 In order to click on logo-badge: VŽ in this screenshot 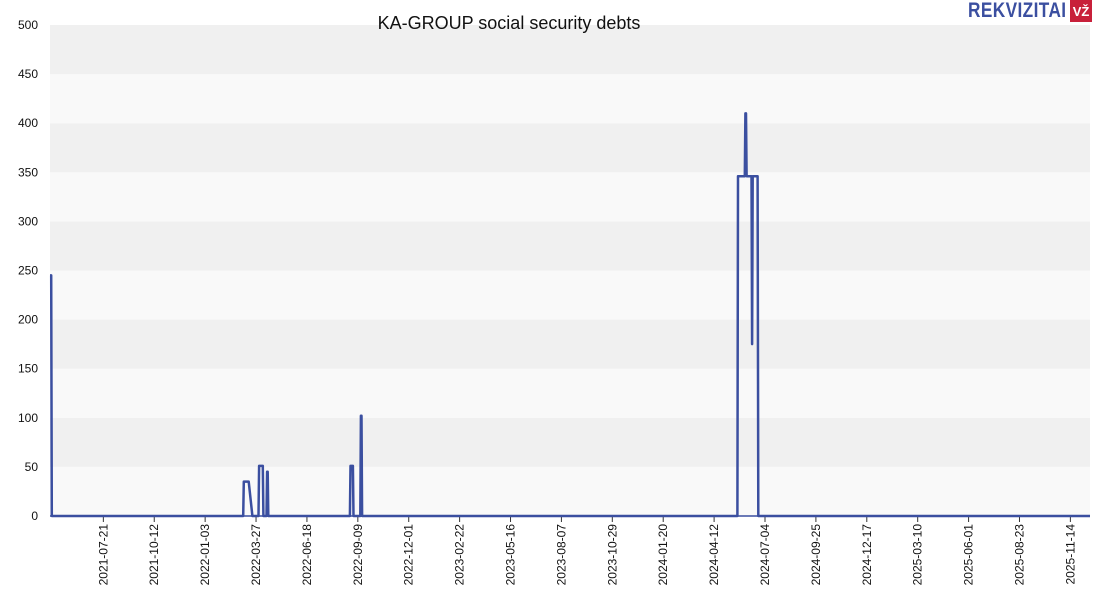, I will do `click(1081, 11)`.